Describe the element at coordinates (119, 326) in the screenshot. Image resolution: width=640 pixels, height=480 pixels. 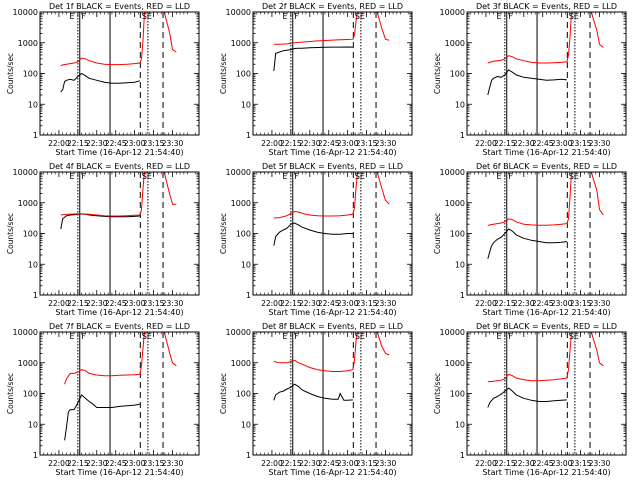
I see `panel-title: Det 7f BLACK = Events, RED = LLD` at that location.